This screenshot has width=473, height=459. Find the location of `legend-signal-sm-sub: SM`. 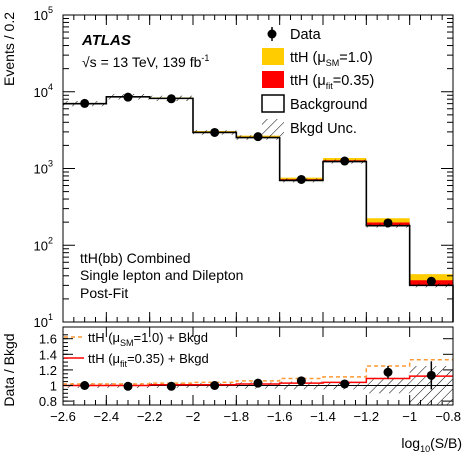

legend-signal-sm-sub: SM is located at coordinates (333, 63).